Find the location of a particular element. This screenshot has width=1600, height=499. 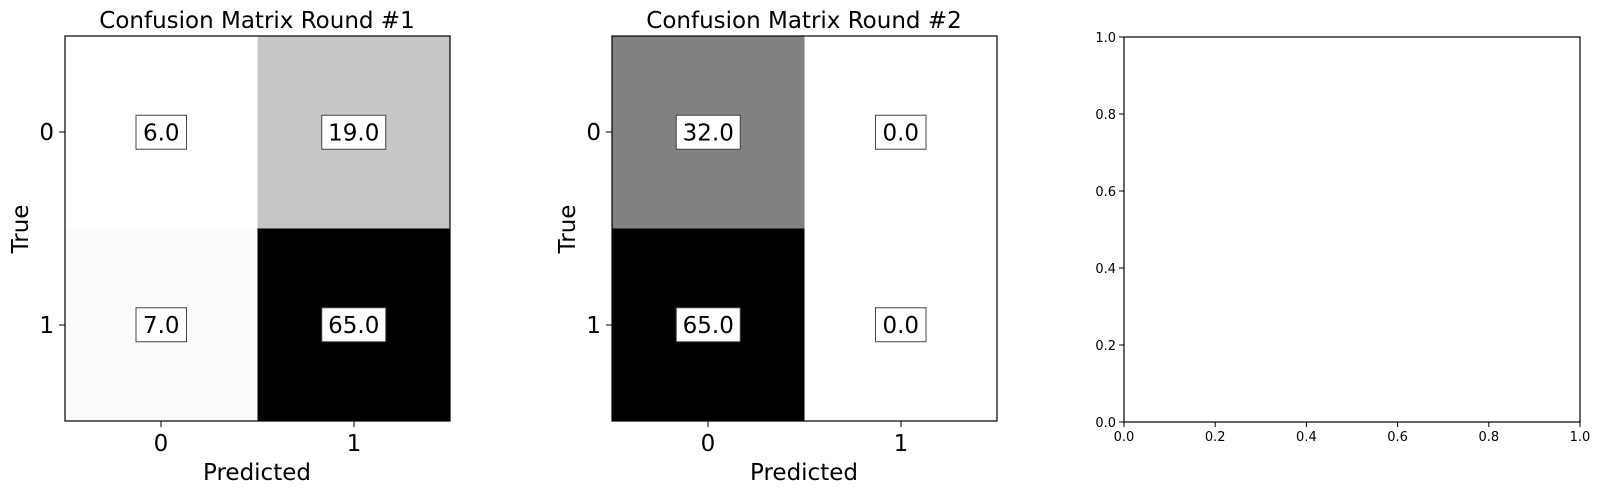

panel-2-x-axis-label: Predicted is located at coordinates (804, 473).